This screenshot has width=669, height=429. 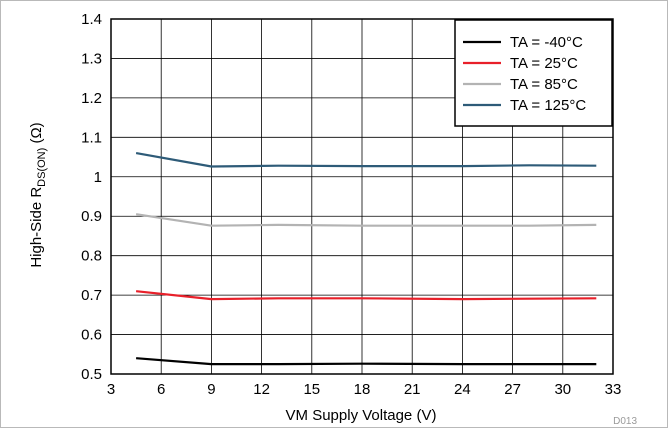 I want to click on legend-box, so click(x=533, y=73).